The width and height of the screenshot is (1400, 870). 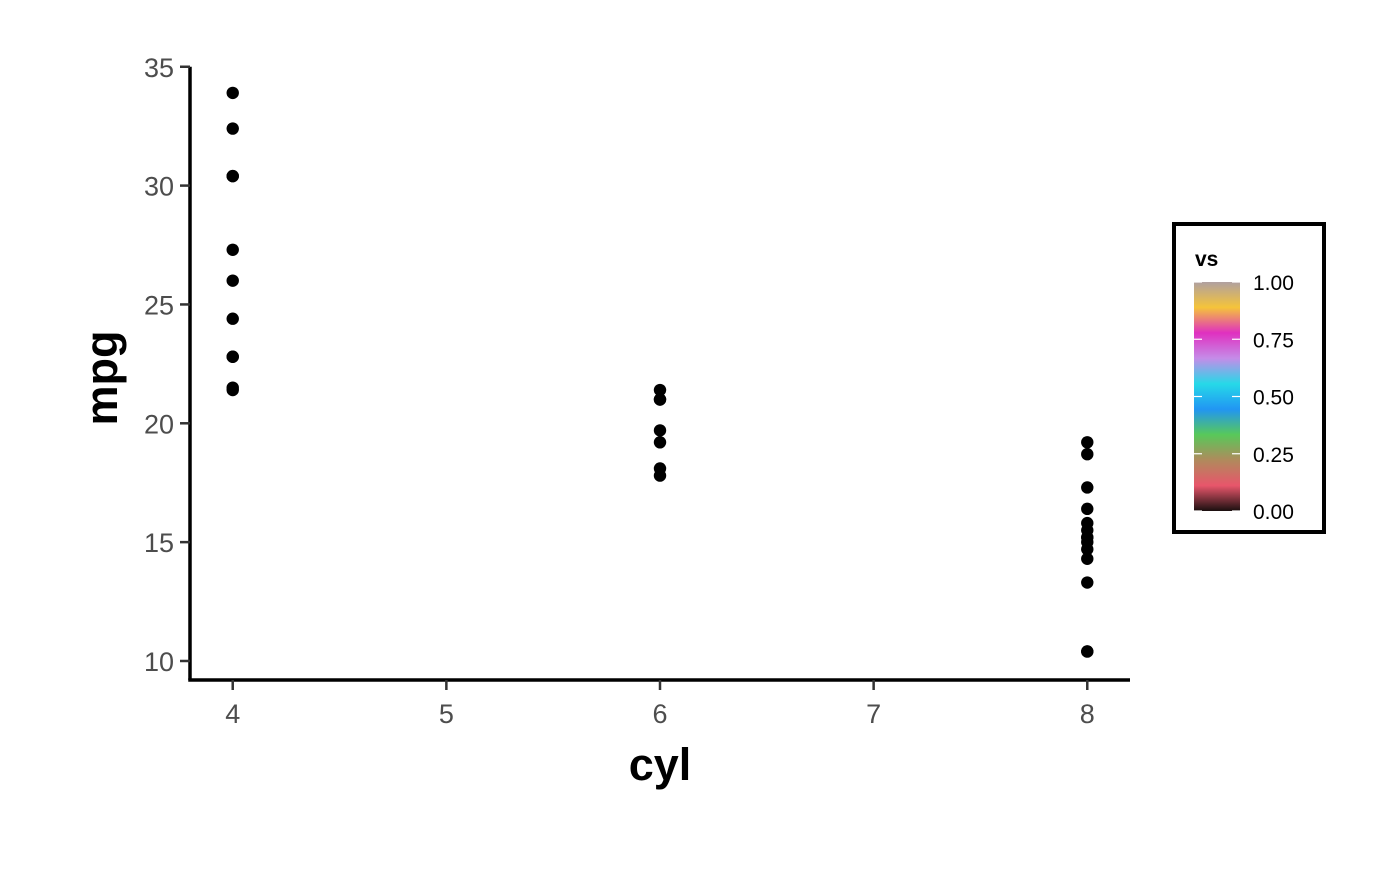 I want to click on legend-tick-label: 0.50, so click(x=1273, y=398).